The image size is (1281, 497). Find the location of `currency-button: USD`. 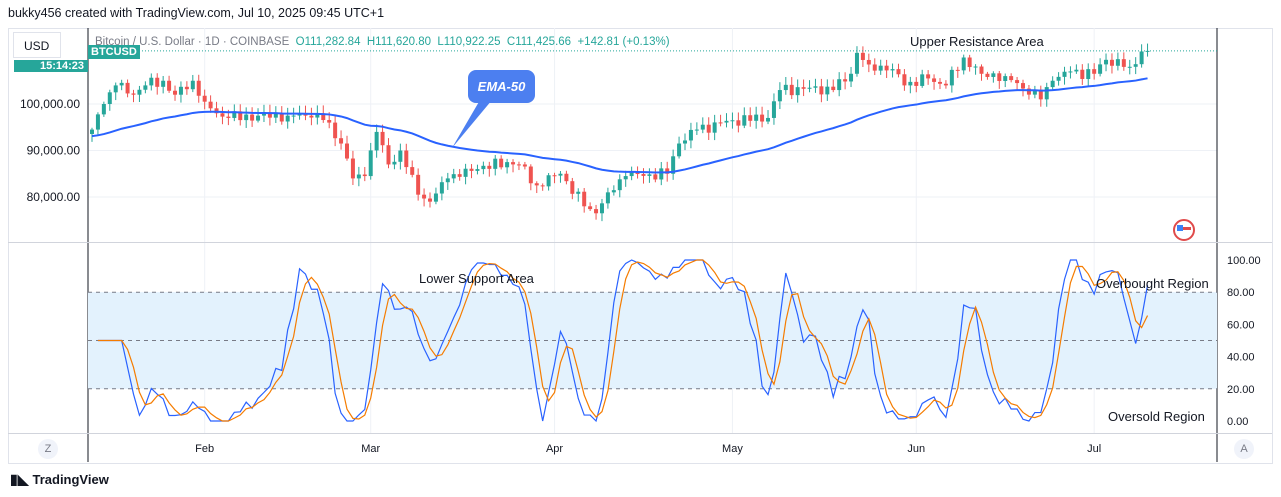

currency-button: USD is located at coordinates (37, 45).